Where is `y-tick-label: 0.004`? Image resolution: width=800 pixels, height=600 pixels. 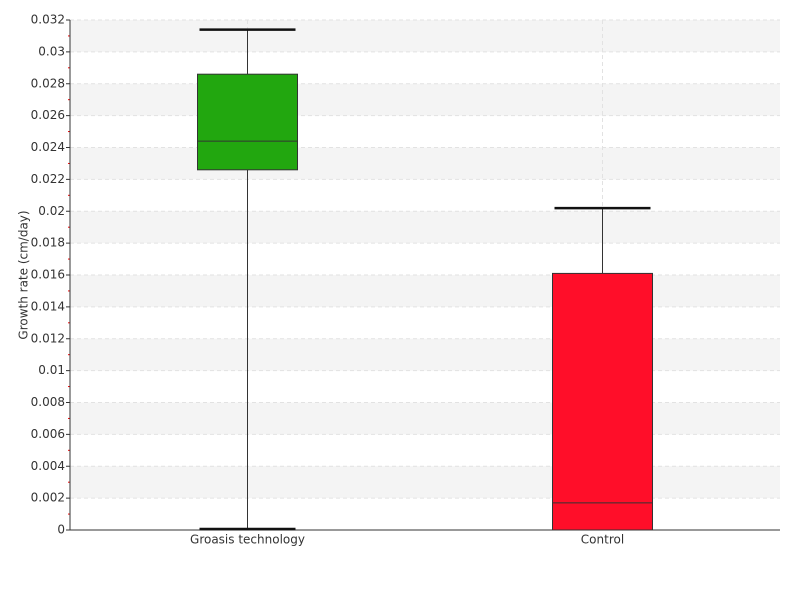
y-tick-label: 0.004 is located at coordinates (48, 466).